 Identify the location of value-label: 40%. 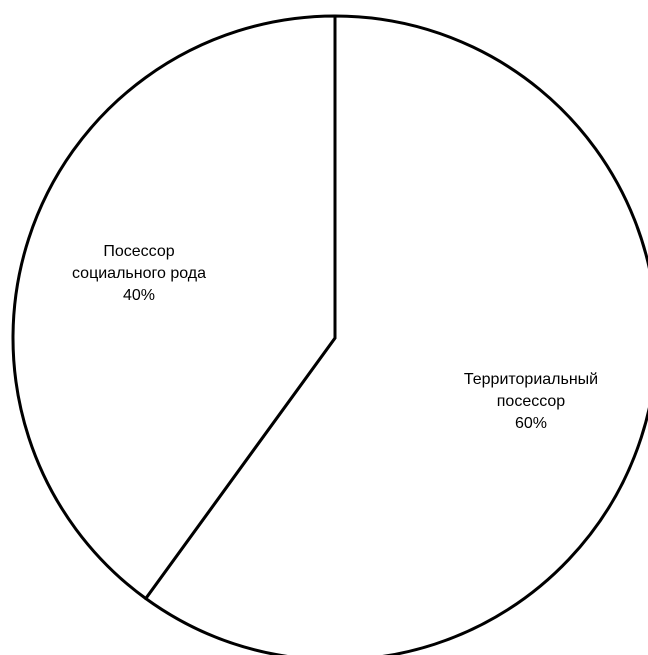
(139, 296).